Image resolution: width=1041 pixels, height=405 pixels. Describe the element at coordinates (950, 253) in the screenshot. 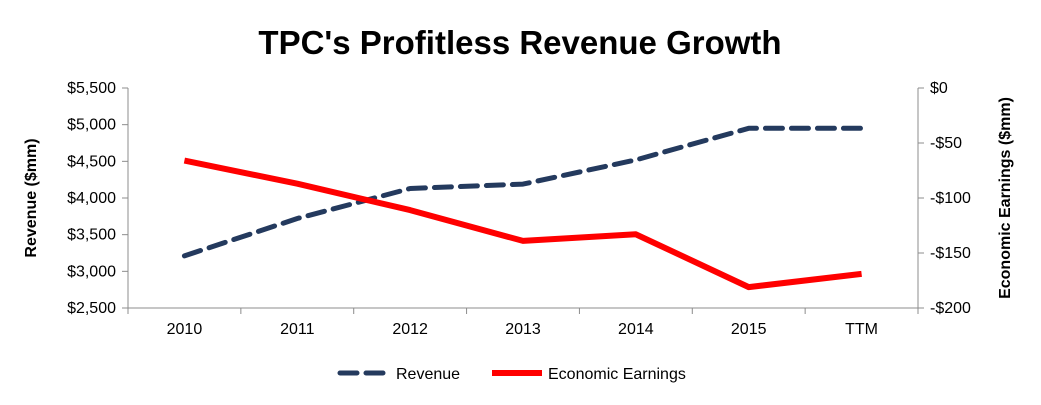

I see `right-y-tick-label: -$150` at that location.